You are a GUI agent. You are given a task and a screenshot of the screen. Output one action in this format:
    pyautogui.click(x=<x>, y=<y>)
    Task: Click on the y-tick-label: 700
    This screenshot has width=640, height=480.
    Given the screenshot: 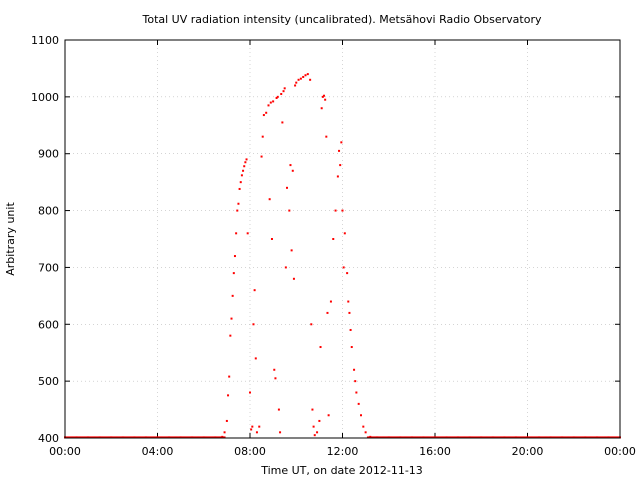 What is the action you would take?
    pyautogui.click(x=48, y=267)
    